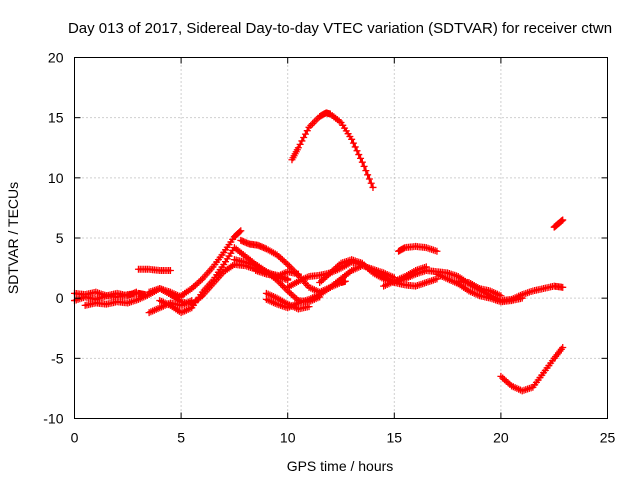  I want to click on x-tick-label: 0, so click(75, 438).